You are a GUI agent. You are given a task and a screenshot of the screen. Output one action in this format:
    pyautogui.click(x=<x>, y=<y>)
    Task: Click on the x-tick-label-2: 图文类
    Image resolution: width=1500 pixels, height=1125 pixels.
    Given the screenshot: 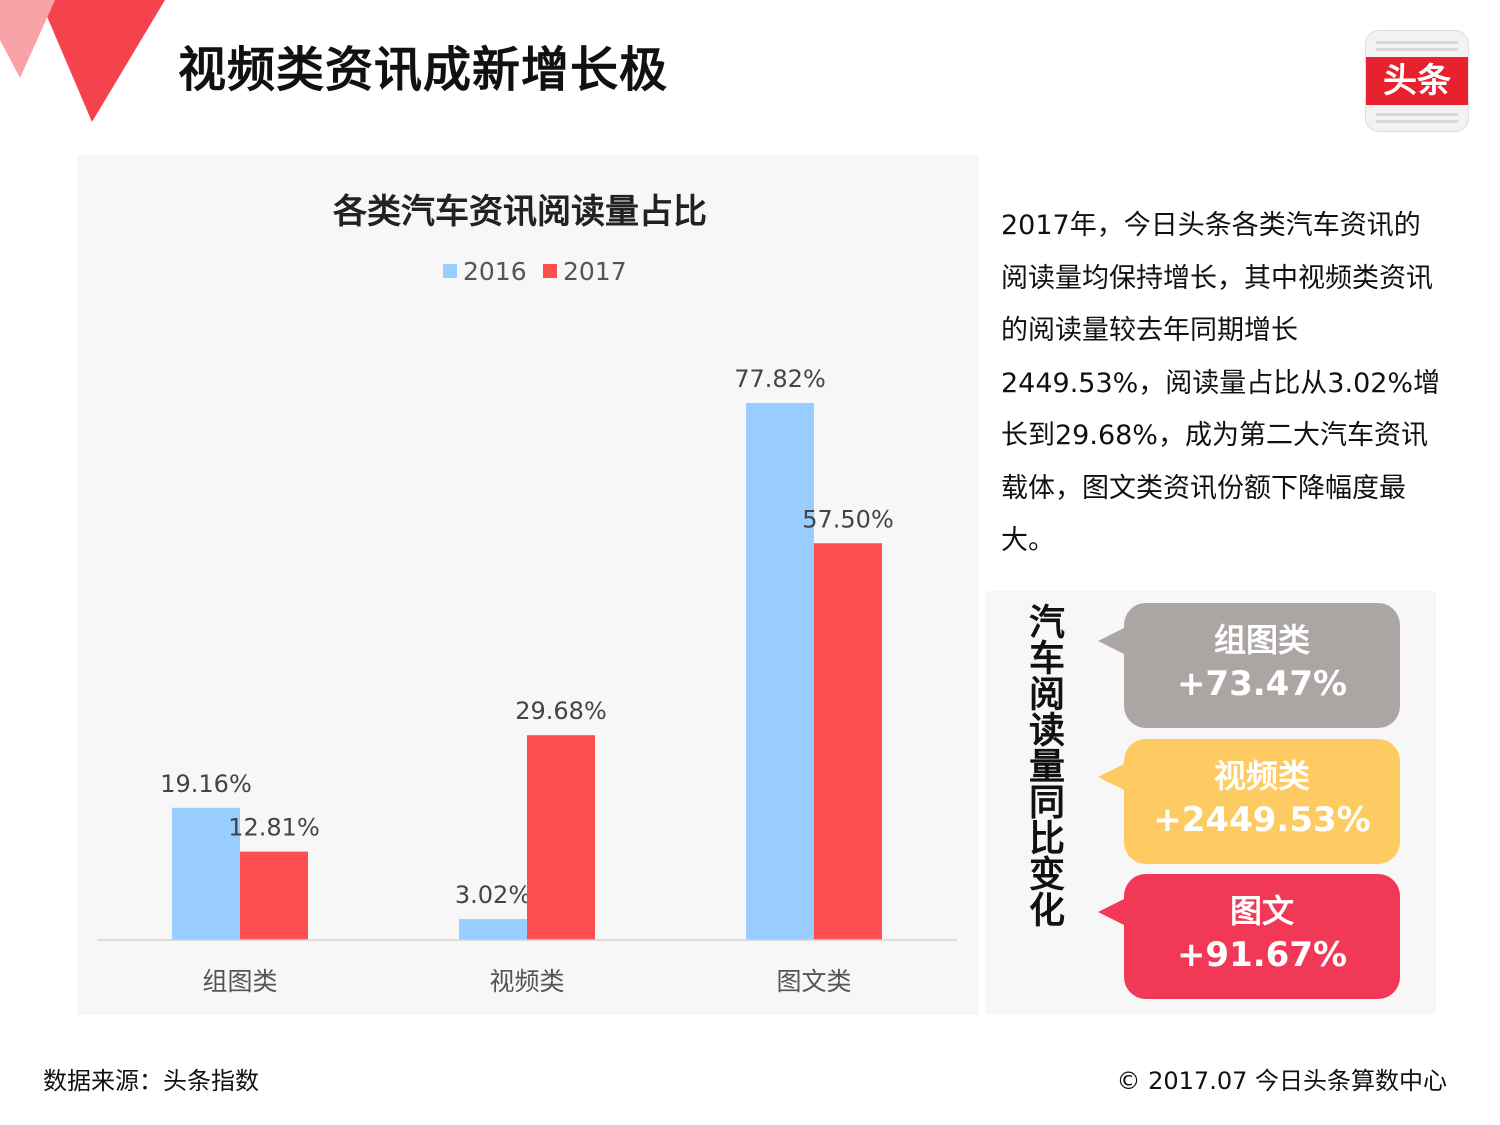 What is the action you would take?
    pyautogui.click(x=813, y=981)
    